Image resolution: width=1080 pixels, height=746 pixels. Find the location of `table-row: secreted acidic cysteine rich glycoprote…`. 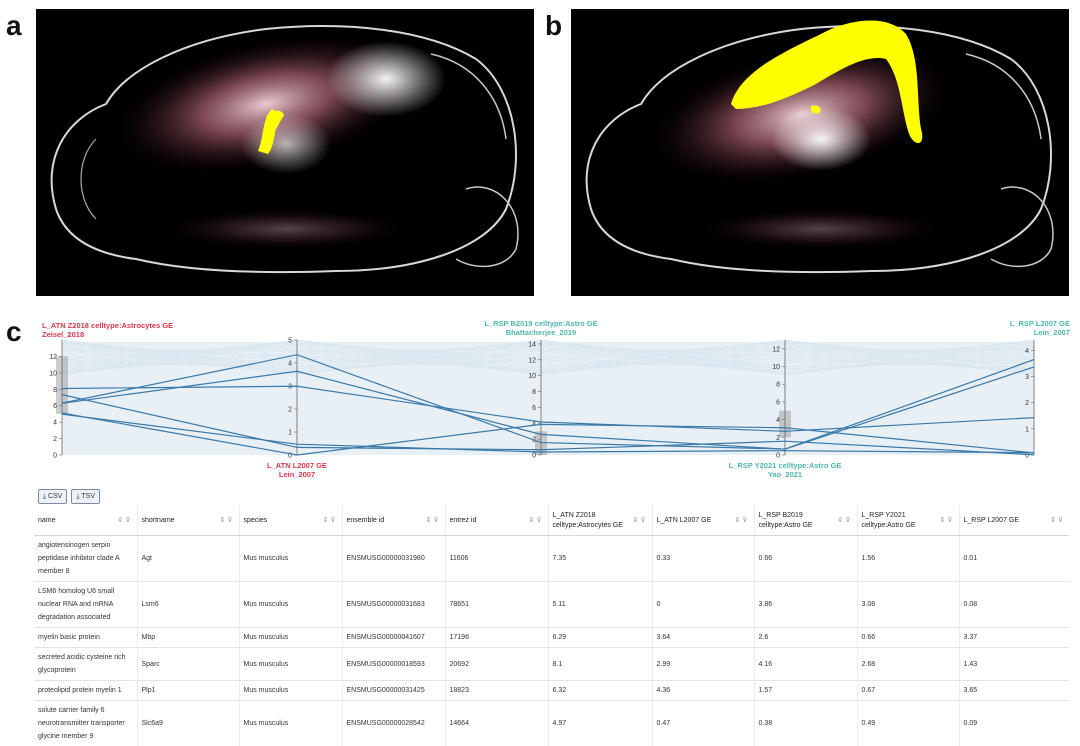

table-row: secreted acidic cysteine rich glycoprote… is located at coordinates (551, 664).